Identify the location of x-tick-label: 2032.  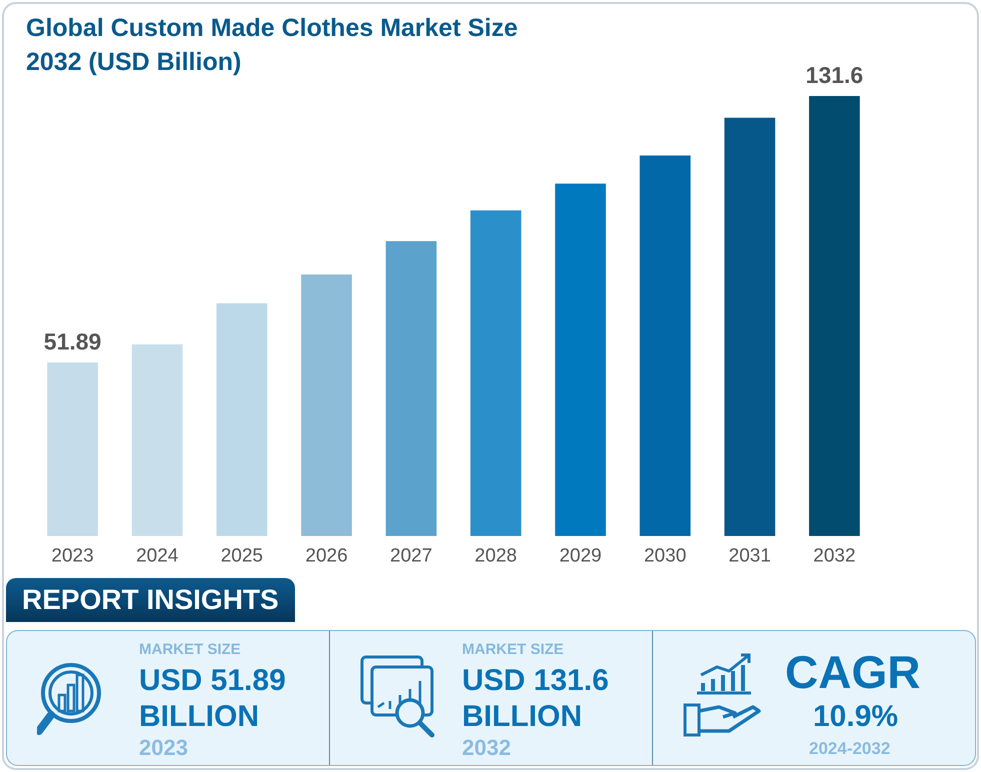
(834, 556).